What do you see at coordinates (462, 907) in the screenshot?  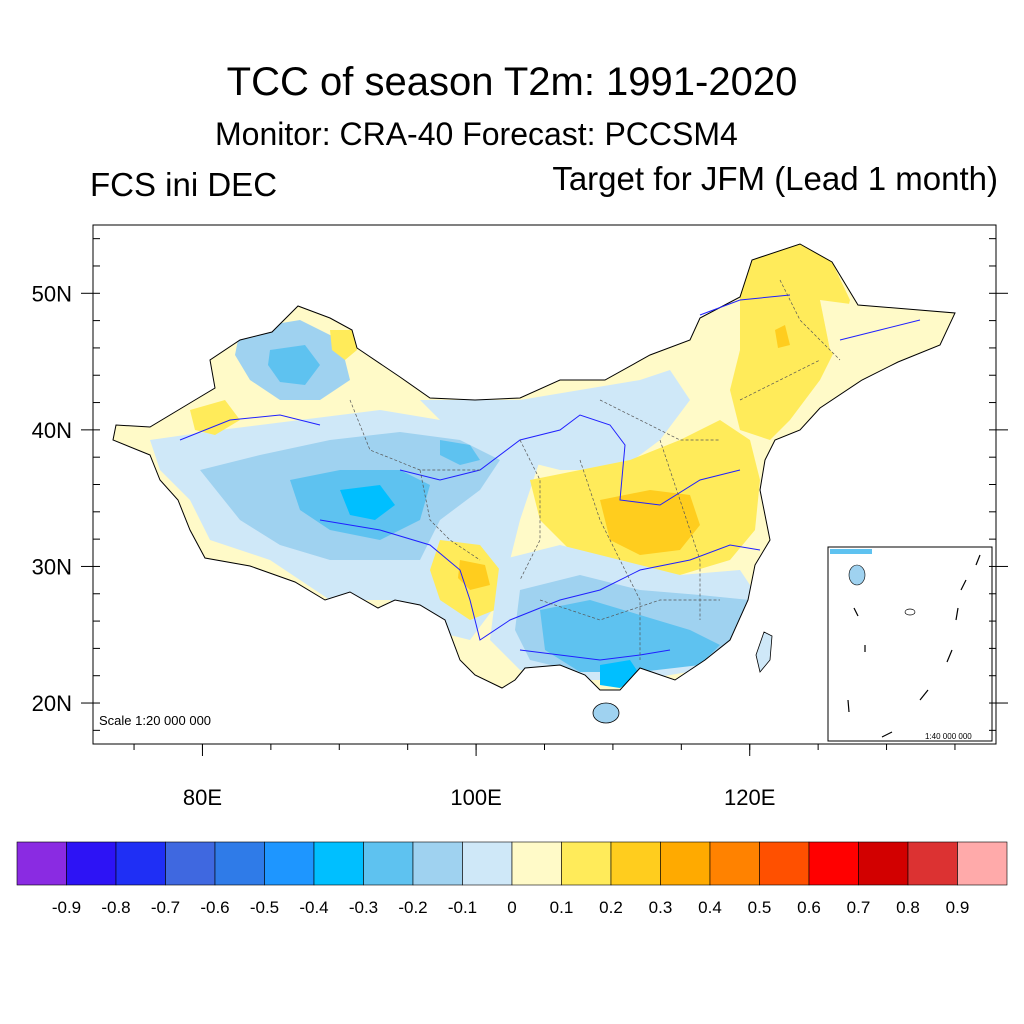 I see `colorbar-label: -0.1` at bounding box center [462, 907].